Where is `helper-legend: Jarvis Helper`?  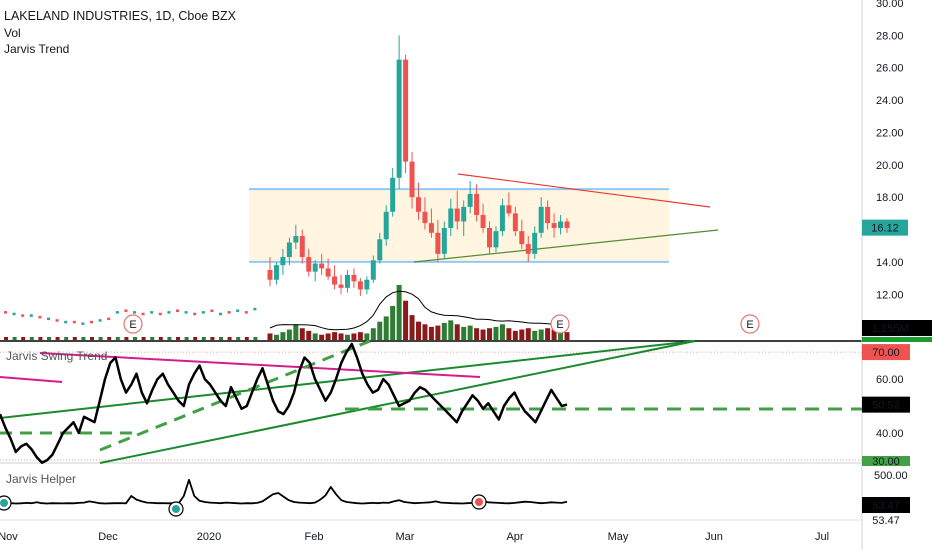 helper-legend: Jarvis Helper is located at coordinates (41, 479).